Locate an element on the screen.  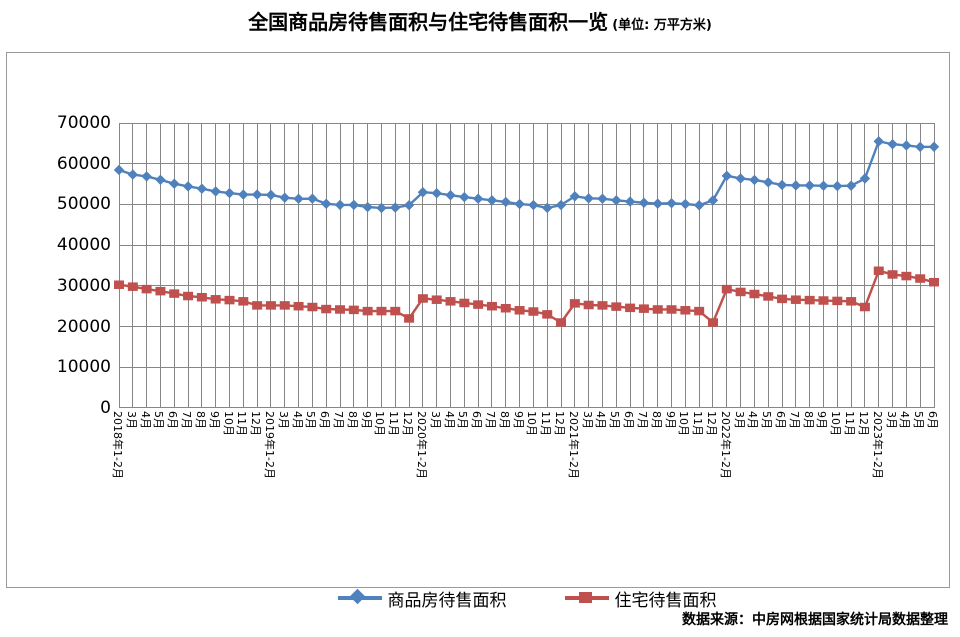
legend-item-commercial: 商品房待售面积 is located at coordinates (422, 598).